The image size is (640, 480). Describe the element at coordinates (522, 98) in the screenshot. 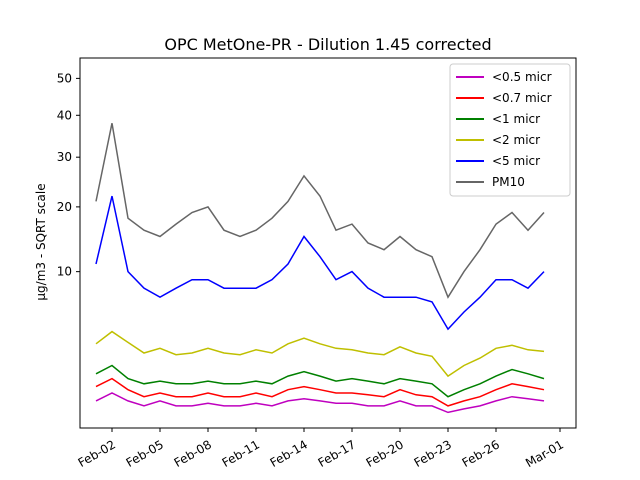

I see `legend-label-1: <0.7 micr` at that location.